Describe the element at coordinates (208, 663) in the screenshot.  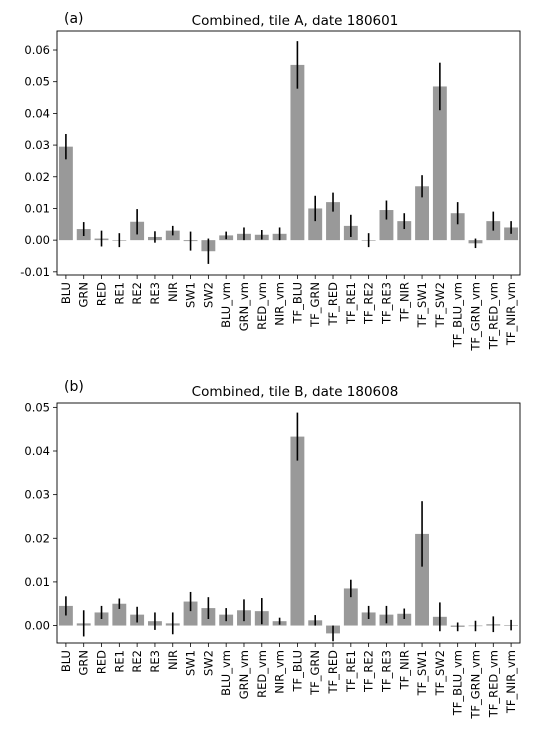
I see `x-tick-label-b: SW2` at that location.